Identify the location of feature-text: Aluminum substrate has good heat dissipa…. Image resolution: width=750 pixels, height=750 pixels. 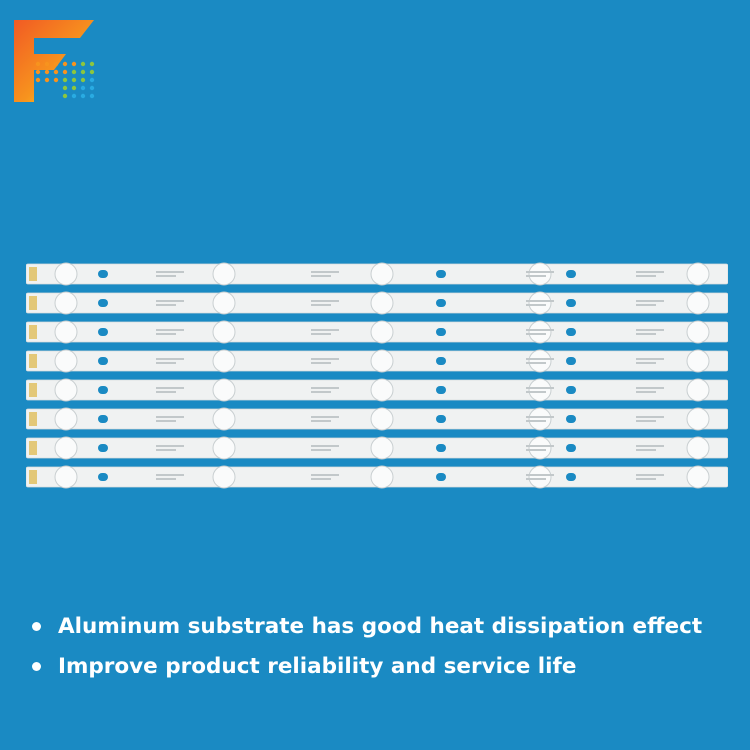
(380, 626).